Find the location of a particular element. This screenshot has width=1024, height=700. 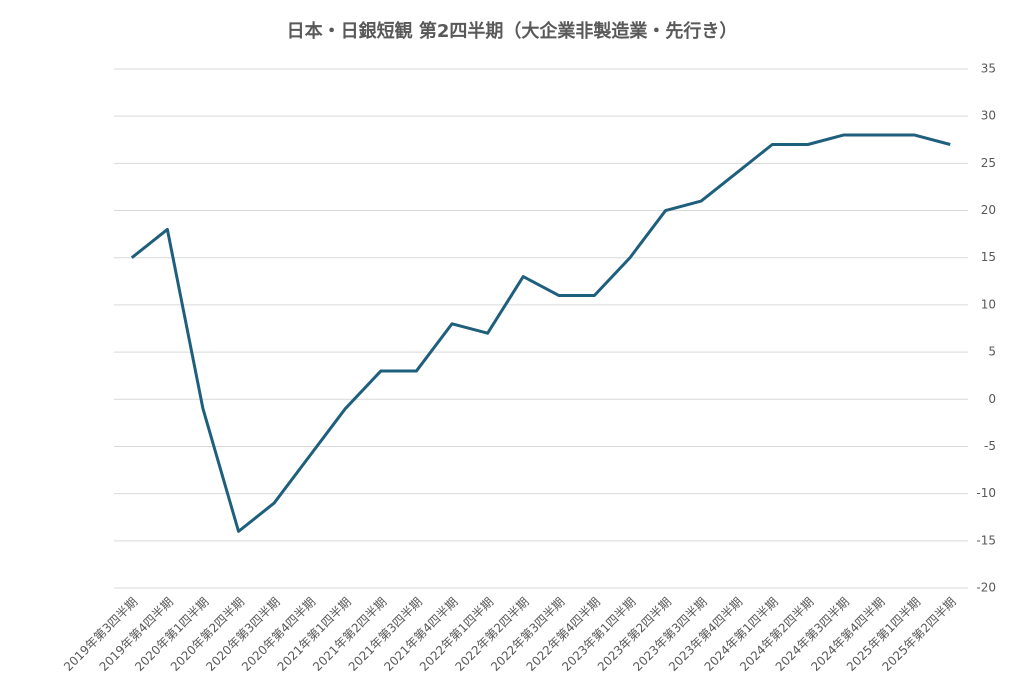

y-tick-label: -15 is located at coordinates (986, 540).